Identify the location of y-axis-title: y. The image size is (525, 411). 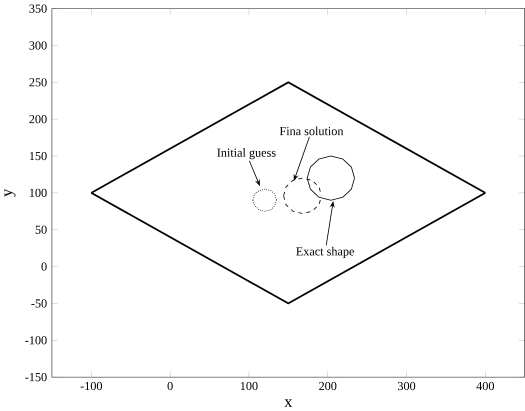
(10, 192).